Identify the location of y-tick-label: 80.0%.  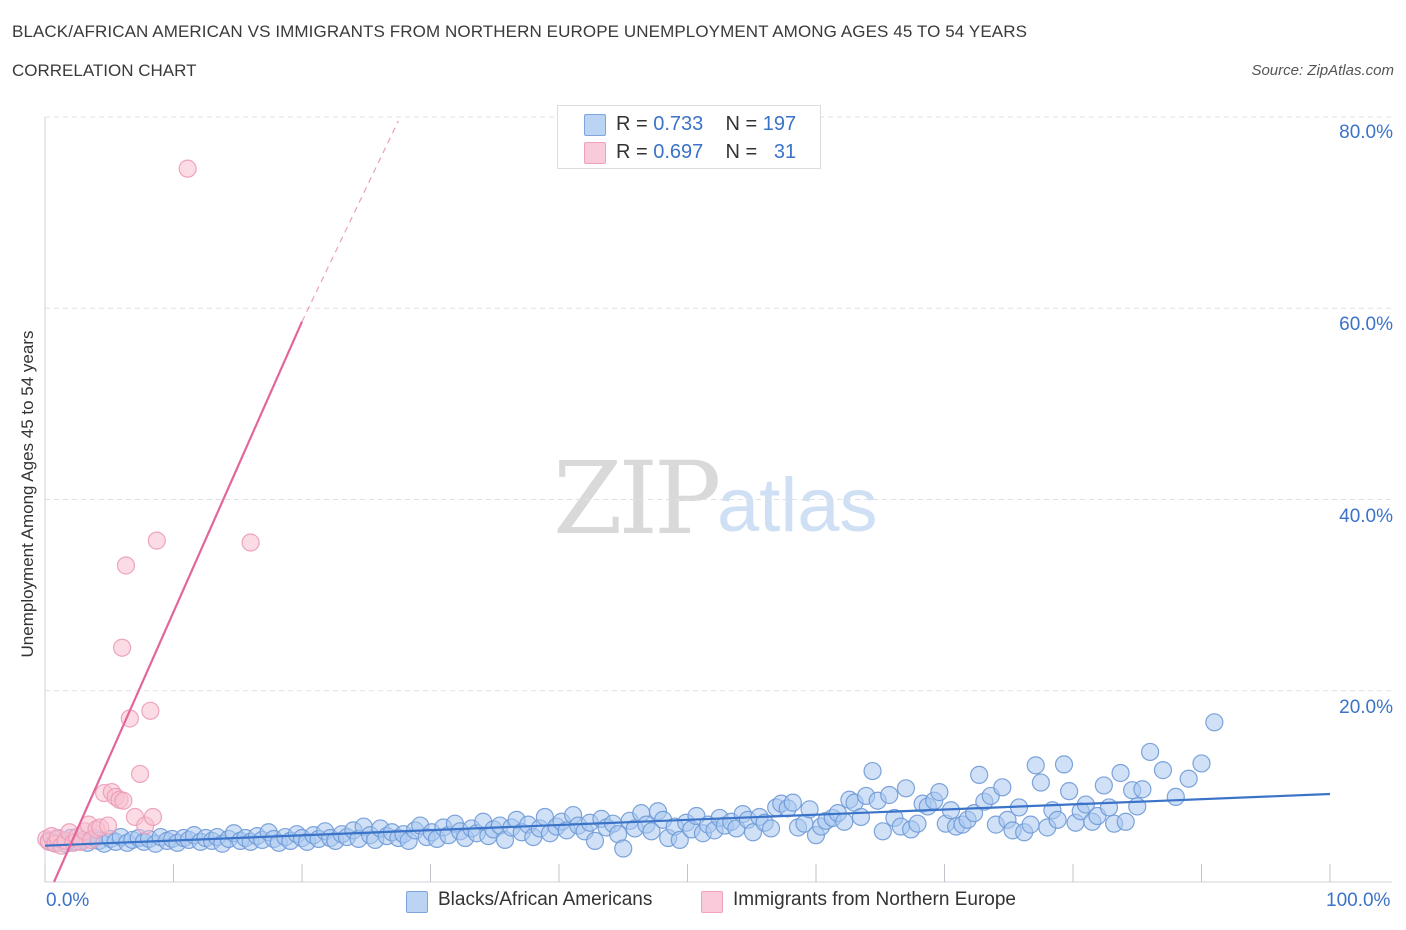
(1366, 132).